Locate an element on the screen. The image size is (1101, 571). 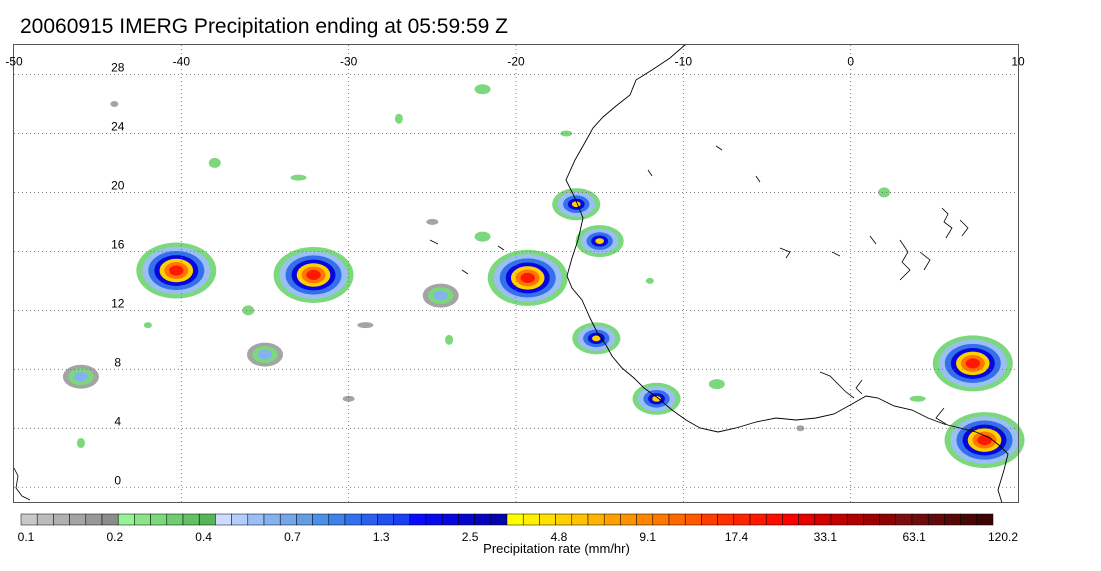
lat-tick-label: 20 is located at coordinates (118, 185).